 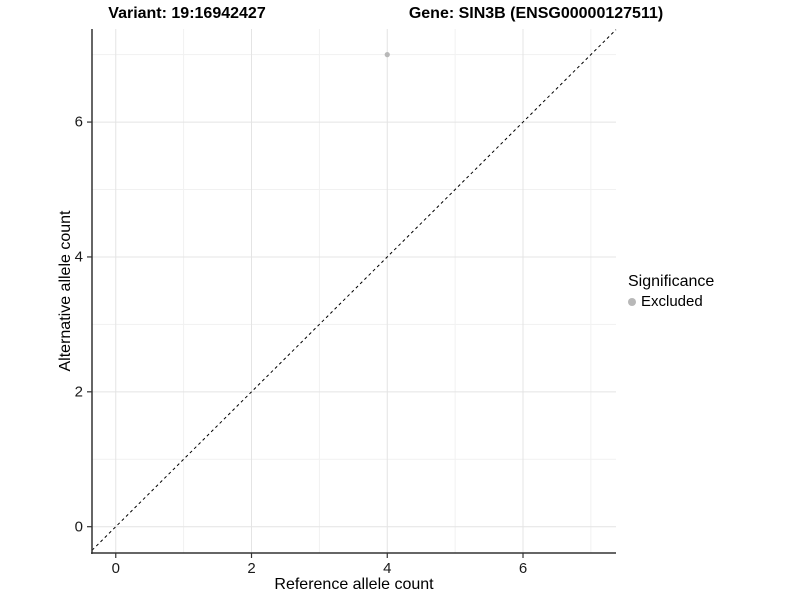 I want to click on legend-entry-label: Excluded, so click(x=672, y=301).